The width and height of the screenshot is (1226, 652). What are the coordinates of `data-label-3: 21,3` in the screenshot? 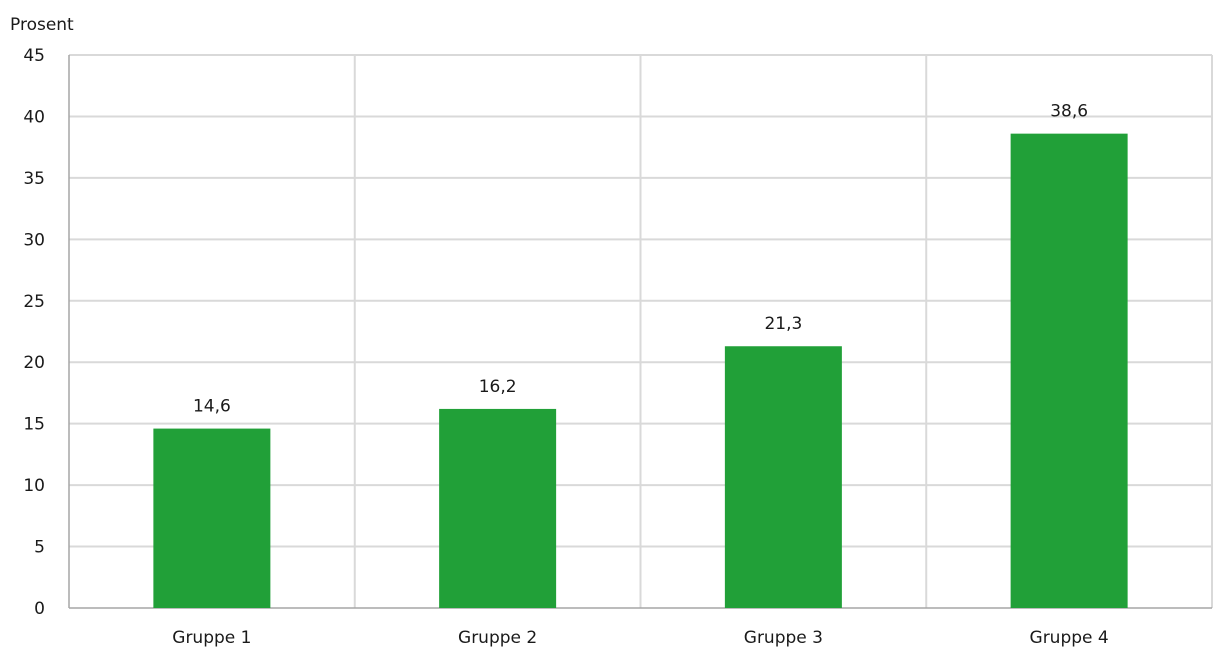 It's located at (783, 324).